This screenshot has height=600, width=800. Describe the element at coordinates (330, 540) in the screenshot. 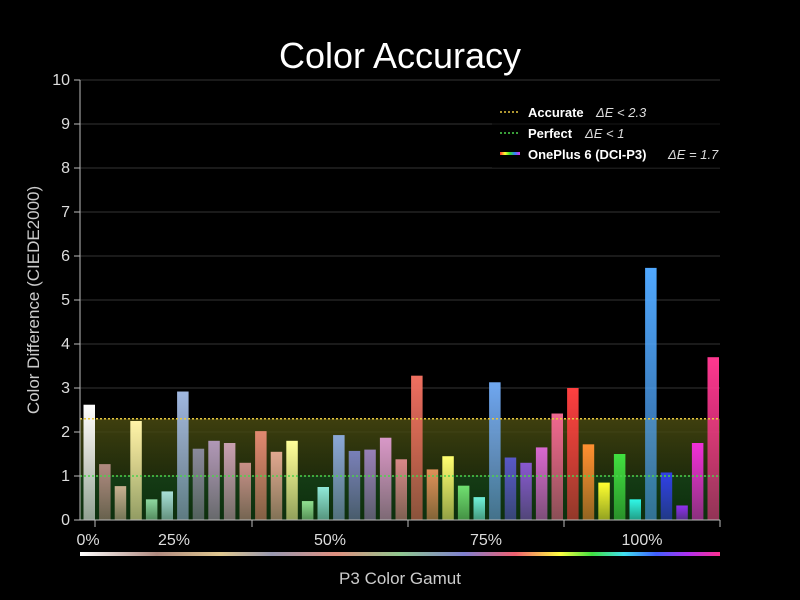

I see `x-tick-label: 50%` at that location.